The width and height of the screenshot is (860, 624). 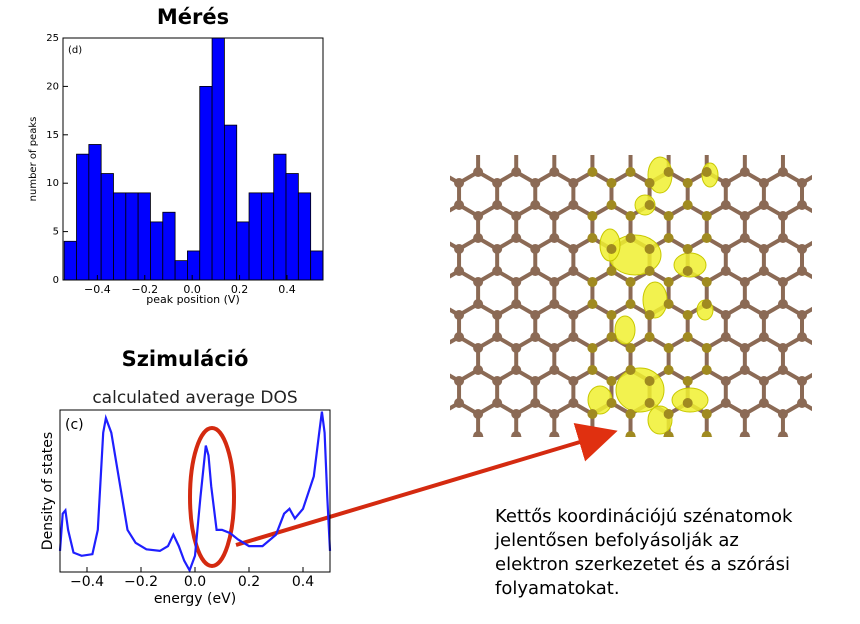 What do you see at coordinates (194, 398) in the screenshot?
I see `chart-subtitle: calculated average DOS` at bounding box center [194, 398].